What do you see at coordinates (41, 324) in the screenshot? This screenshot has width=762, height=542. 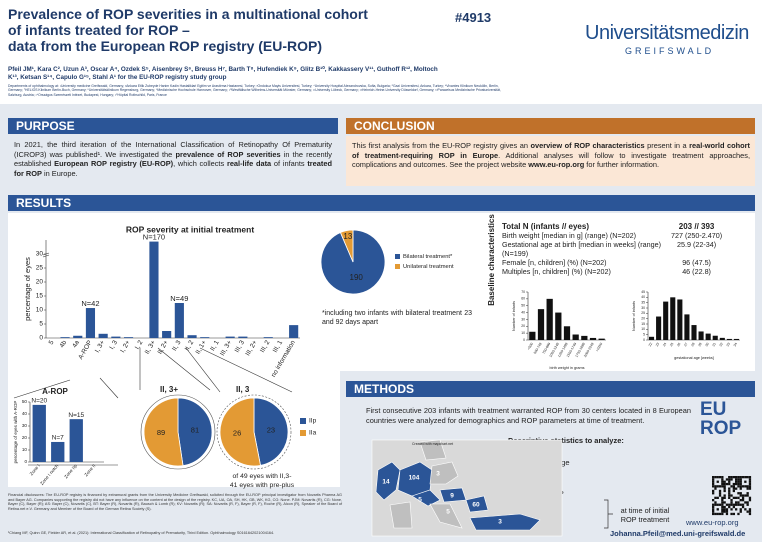 I see `y-tick-label: 5` at bounding box center [41, 324].